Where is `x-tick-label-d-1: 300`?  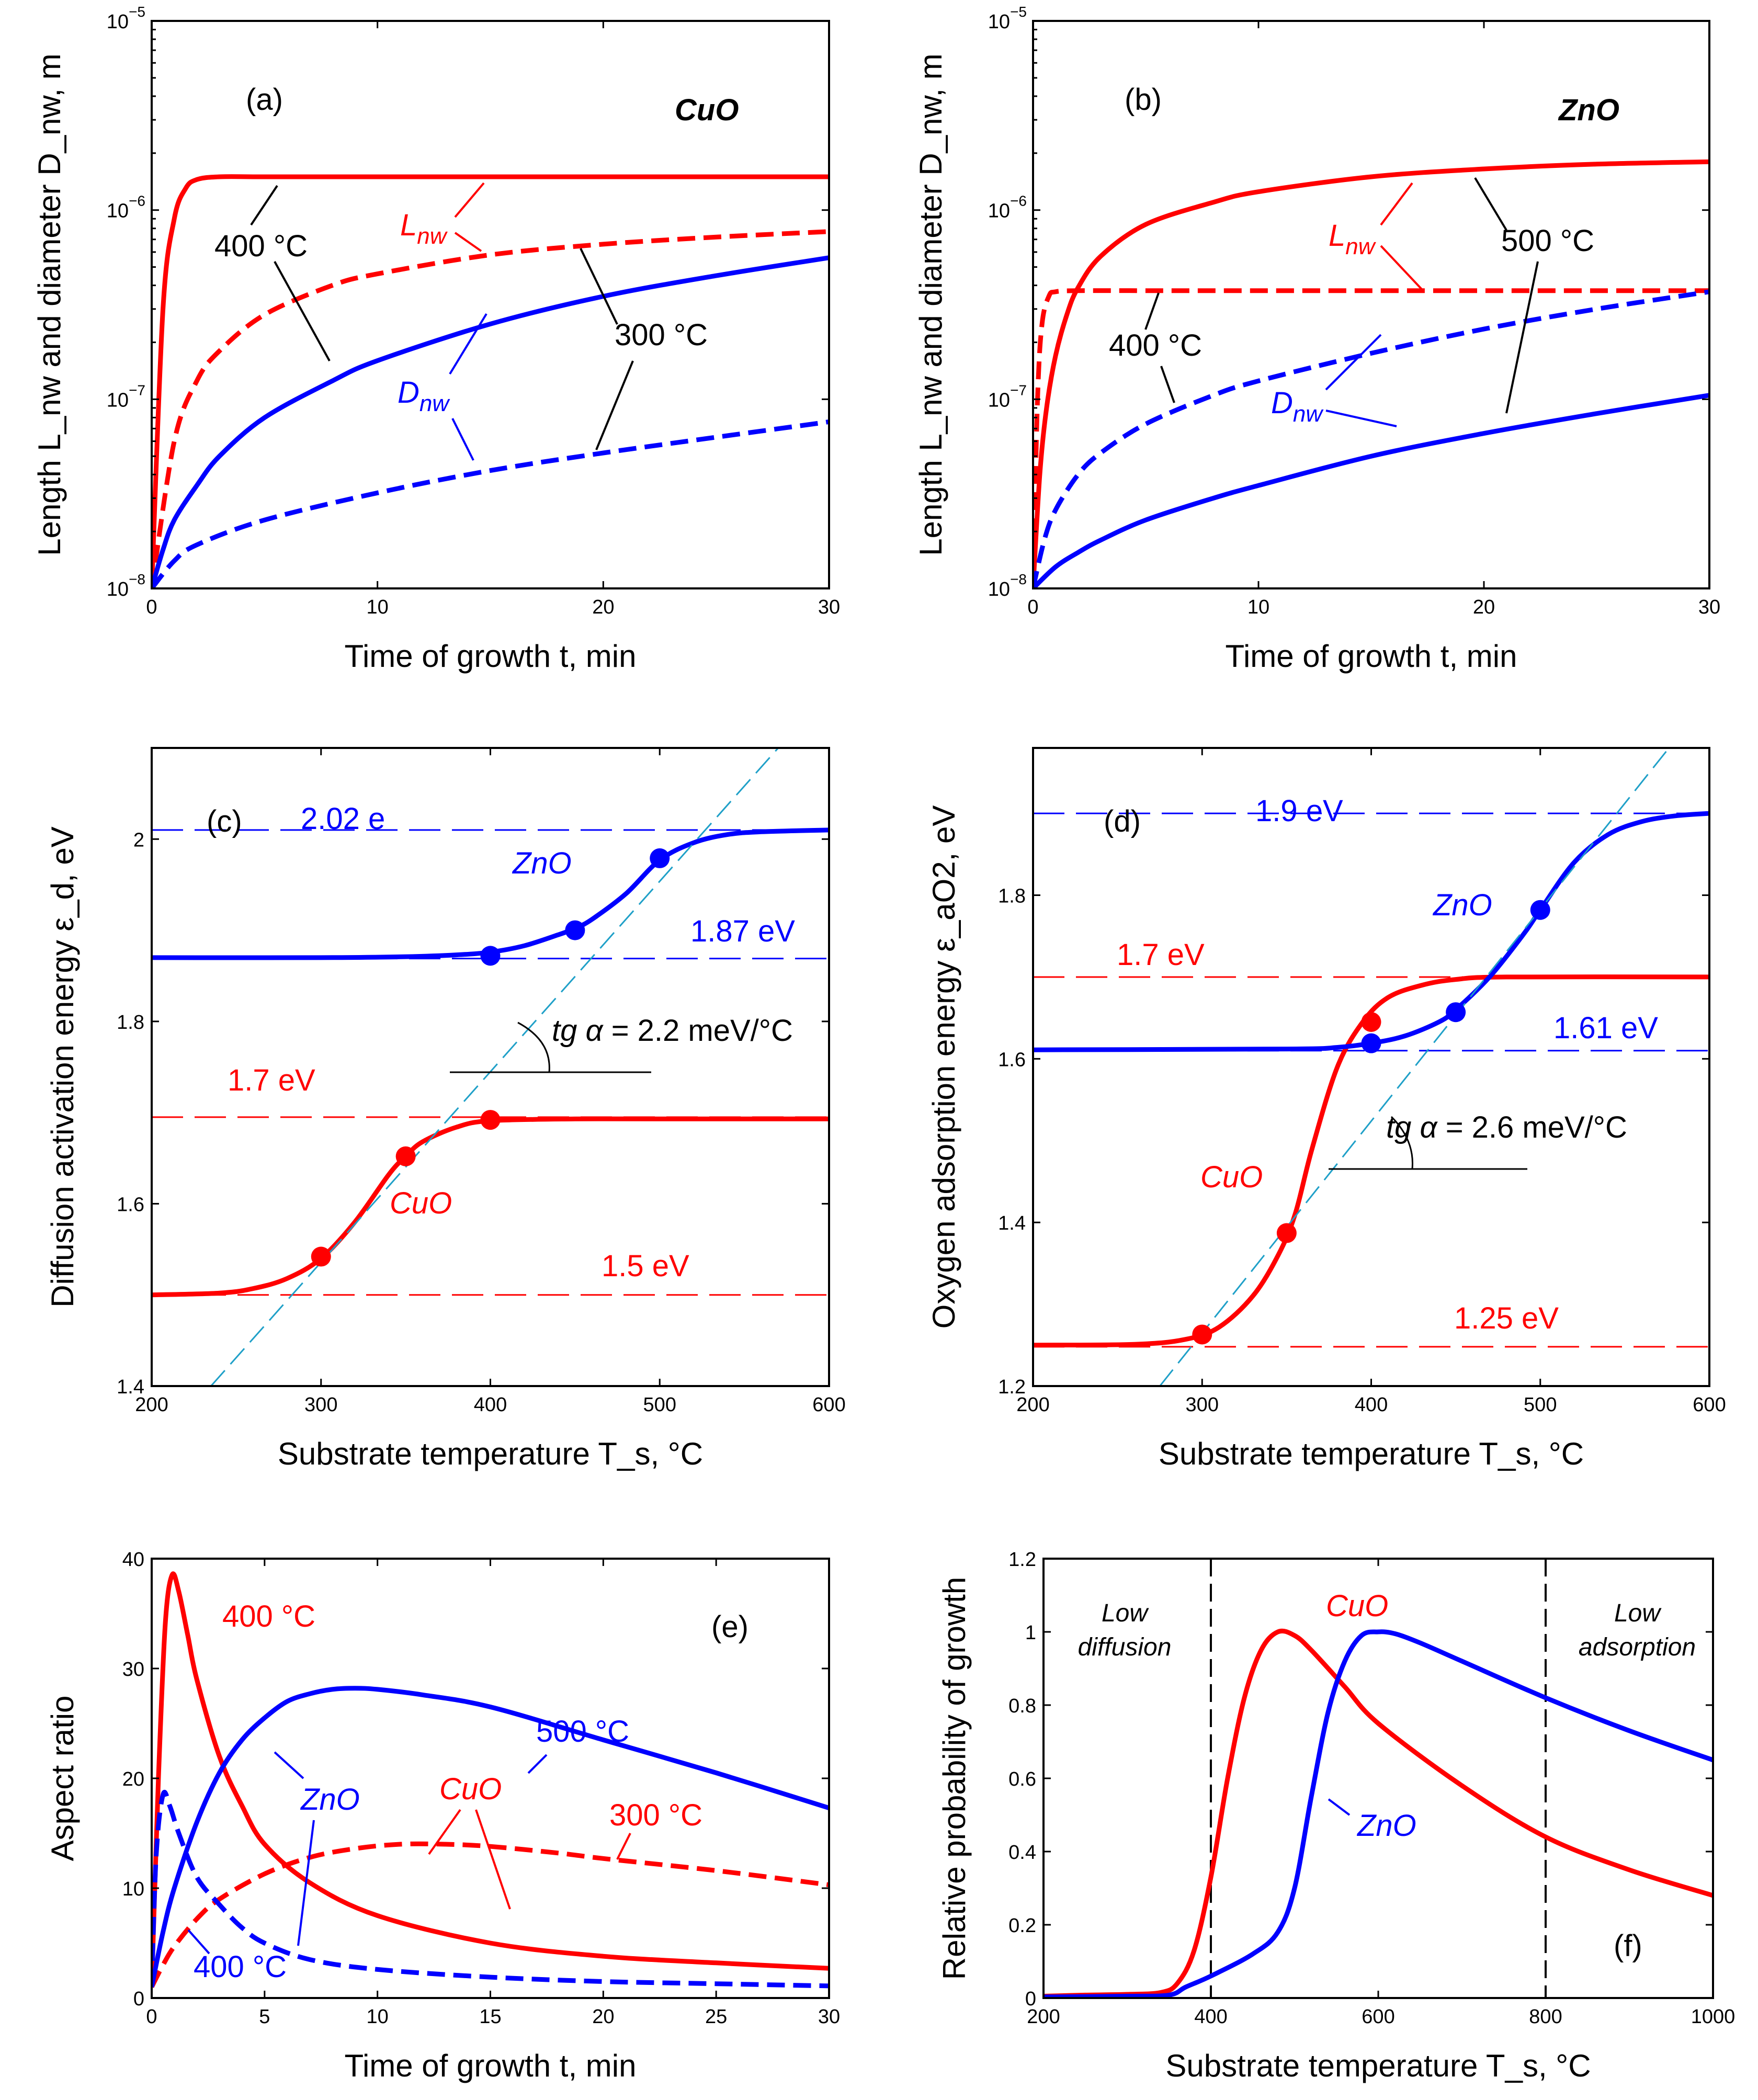
x-tick-label-d-1: 300 is located at coordinates (1202, 1405).